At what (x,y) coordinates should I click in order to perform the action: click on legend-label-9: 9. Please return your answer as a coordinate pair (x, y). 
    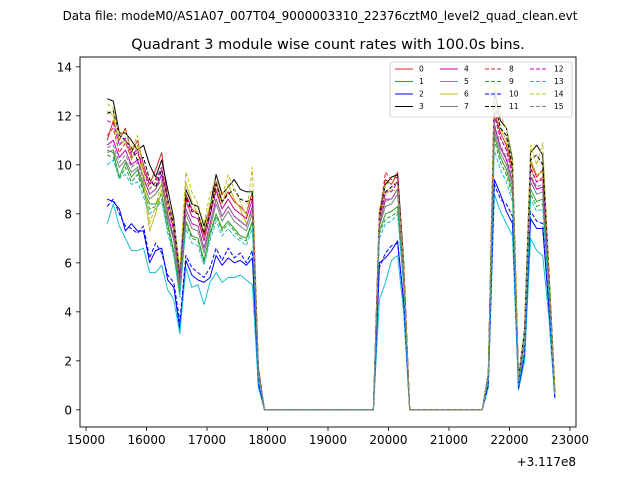
    Looking at the image, I should click on (511, 81).